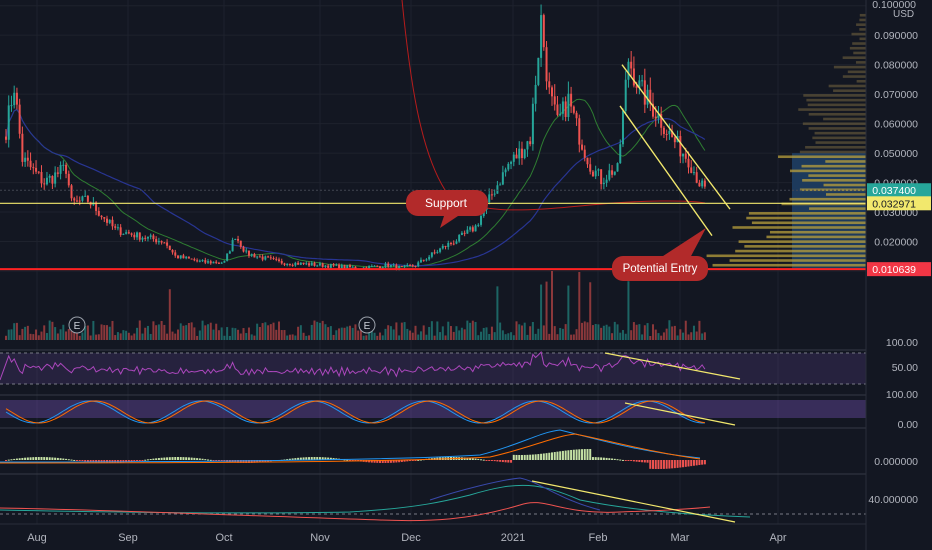 The height and width of the screenshot is (550, 932). Describe the element at coordinates (676, 137) in the screenshot. I see `channel-upper` at that location.